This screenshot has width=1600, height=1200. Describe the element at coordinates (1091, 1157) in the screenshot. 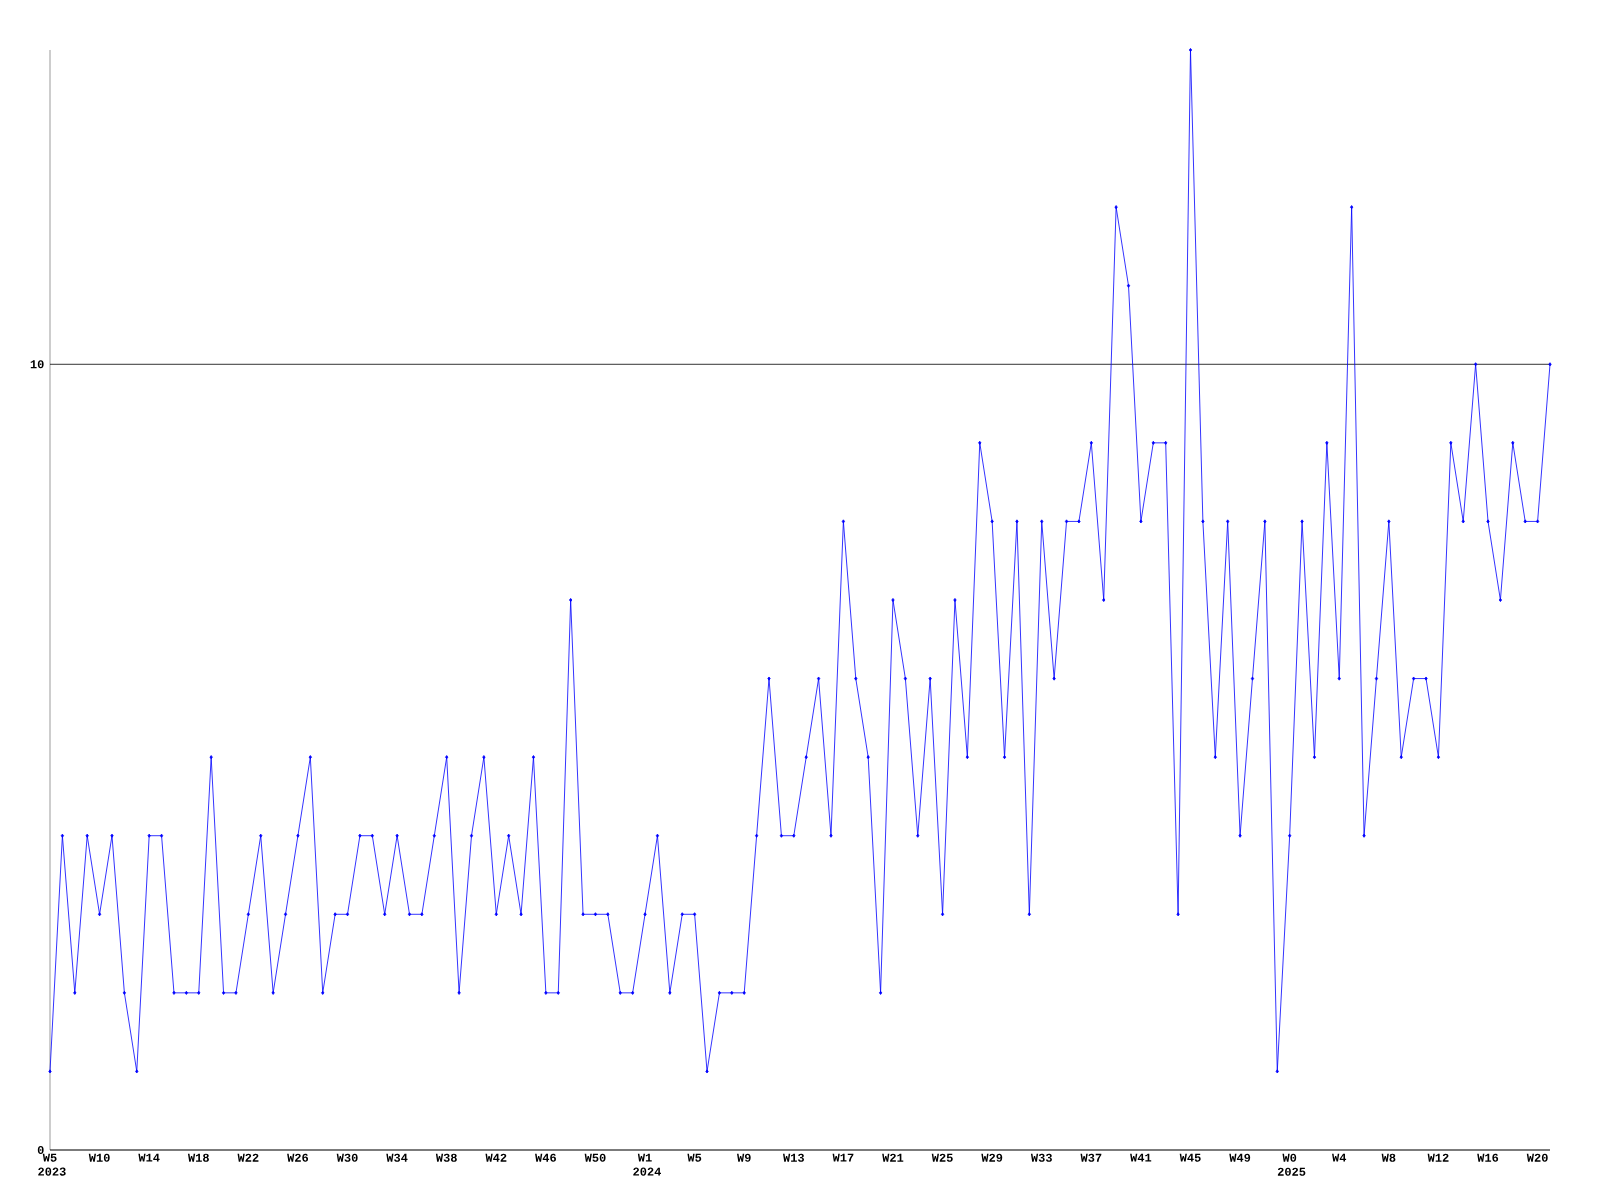

I see `x-tick-label: W37` at that location.